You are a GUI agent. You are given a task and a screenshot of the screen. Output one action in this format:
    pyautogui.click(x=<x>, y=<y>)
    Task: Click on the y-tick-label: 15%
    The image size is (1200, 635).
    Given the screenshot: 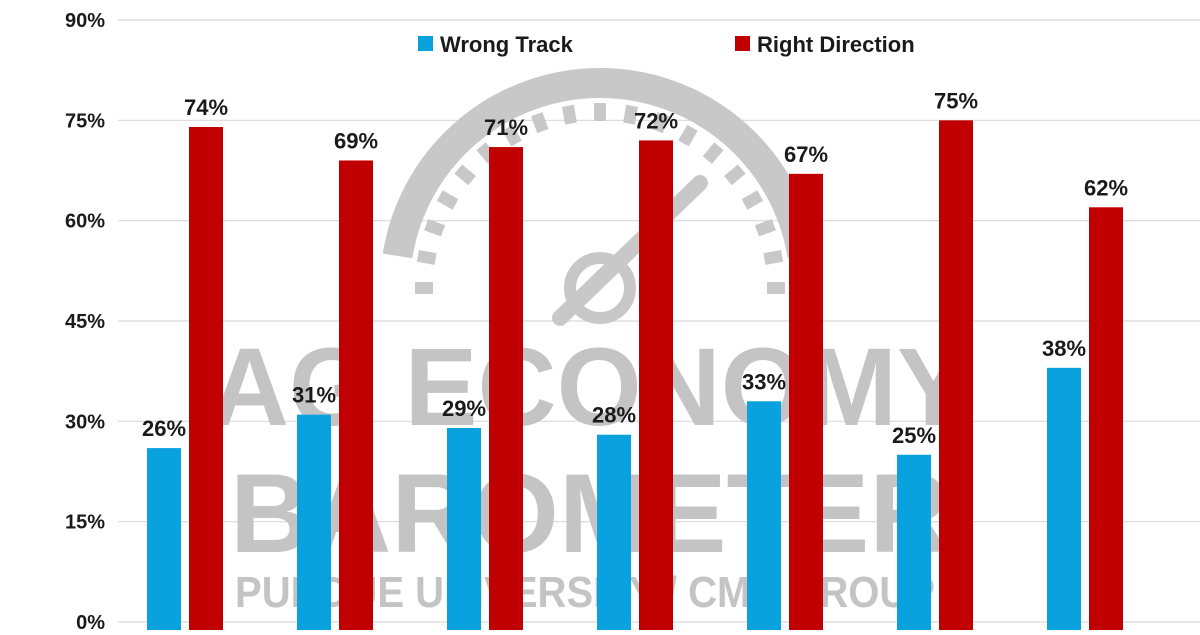 What is the action you would take?
    pyautogui.click(x=85, y=523)
    